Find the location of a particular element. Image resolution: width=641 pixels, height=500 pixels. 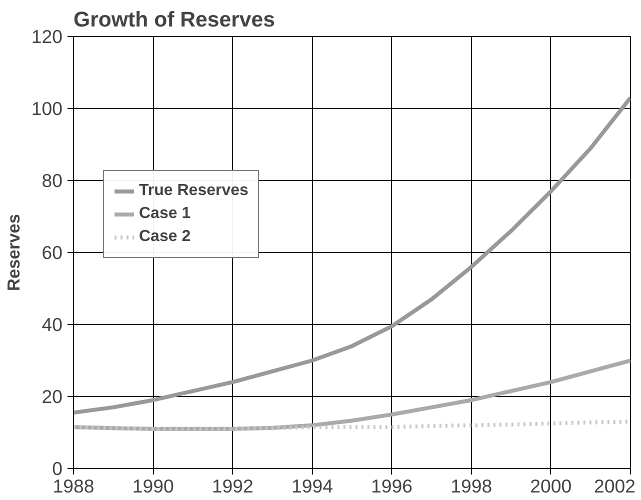

line-series is located at coordinates (352, 425).